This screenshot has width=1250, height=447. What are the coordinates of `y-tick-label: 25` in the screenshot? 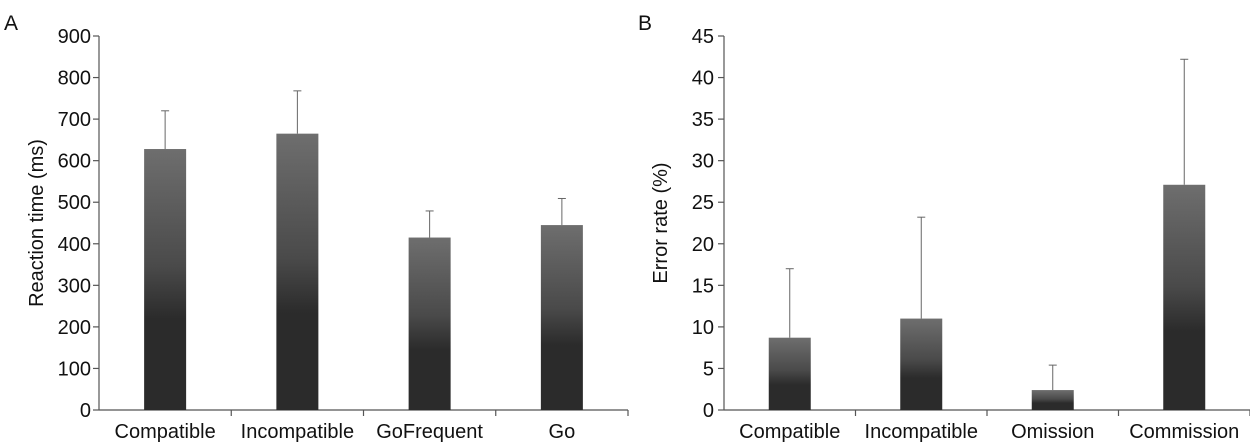 It's located at (703, 203).